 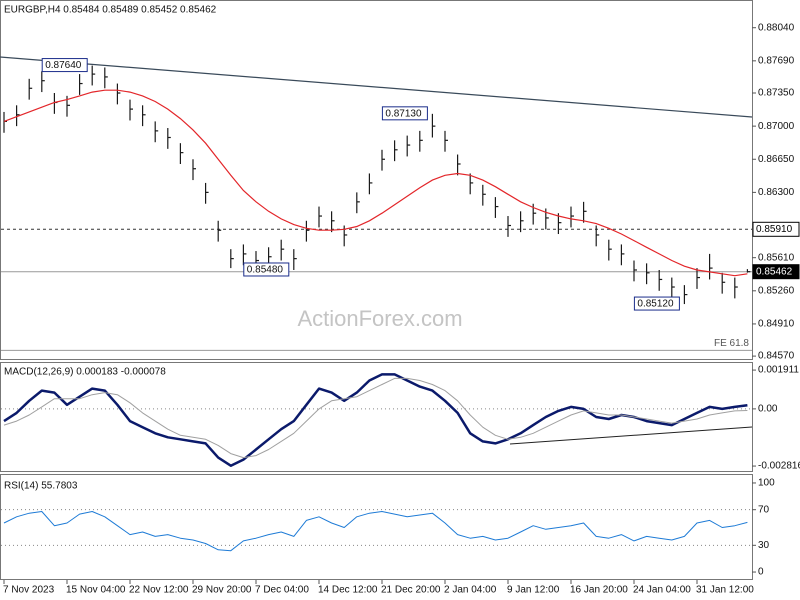 What do you see at coordinates (348, 590) in the screenshot?
I see `x-tick-label: 14 Dec 12:00` at bounding box center [348, 590].